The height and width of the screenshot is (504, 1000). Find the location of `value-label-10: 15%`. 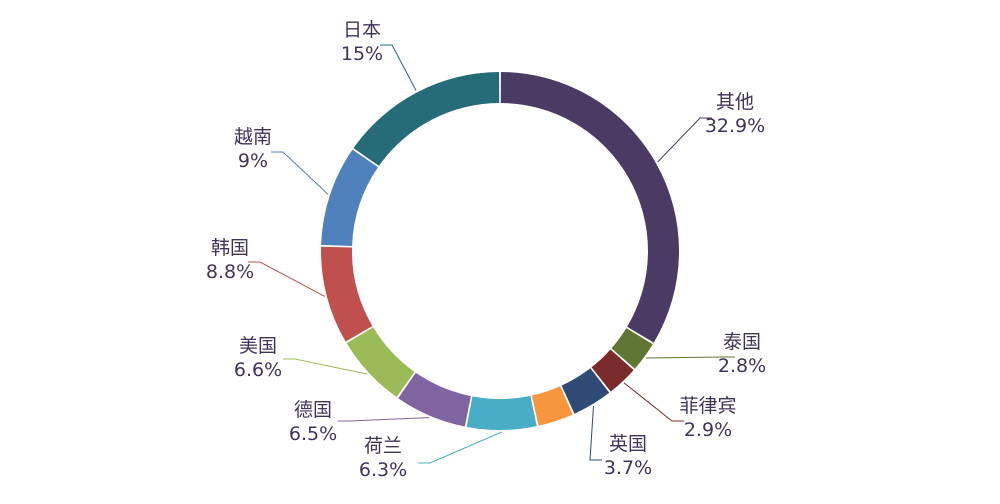

value-label-10: 15% is located at coordinates (362, 54).